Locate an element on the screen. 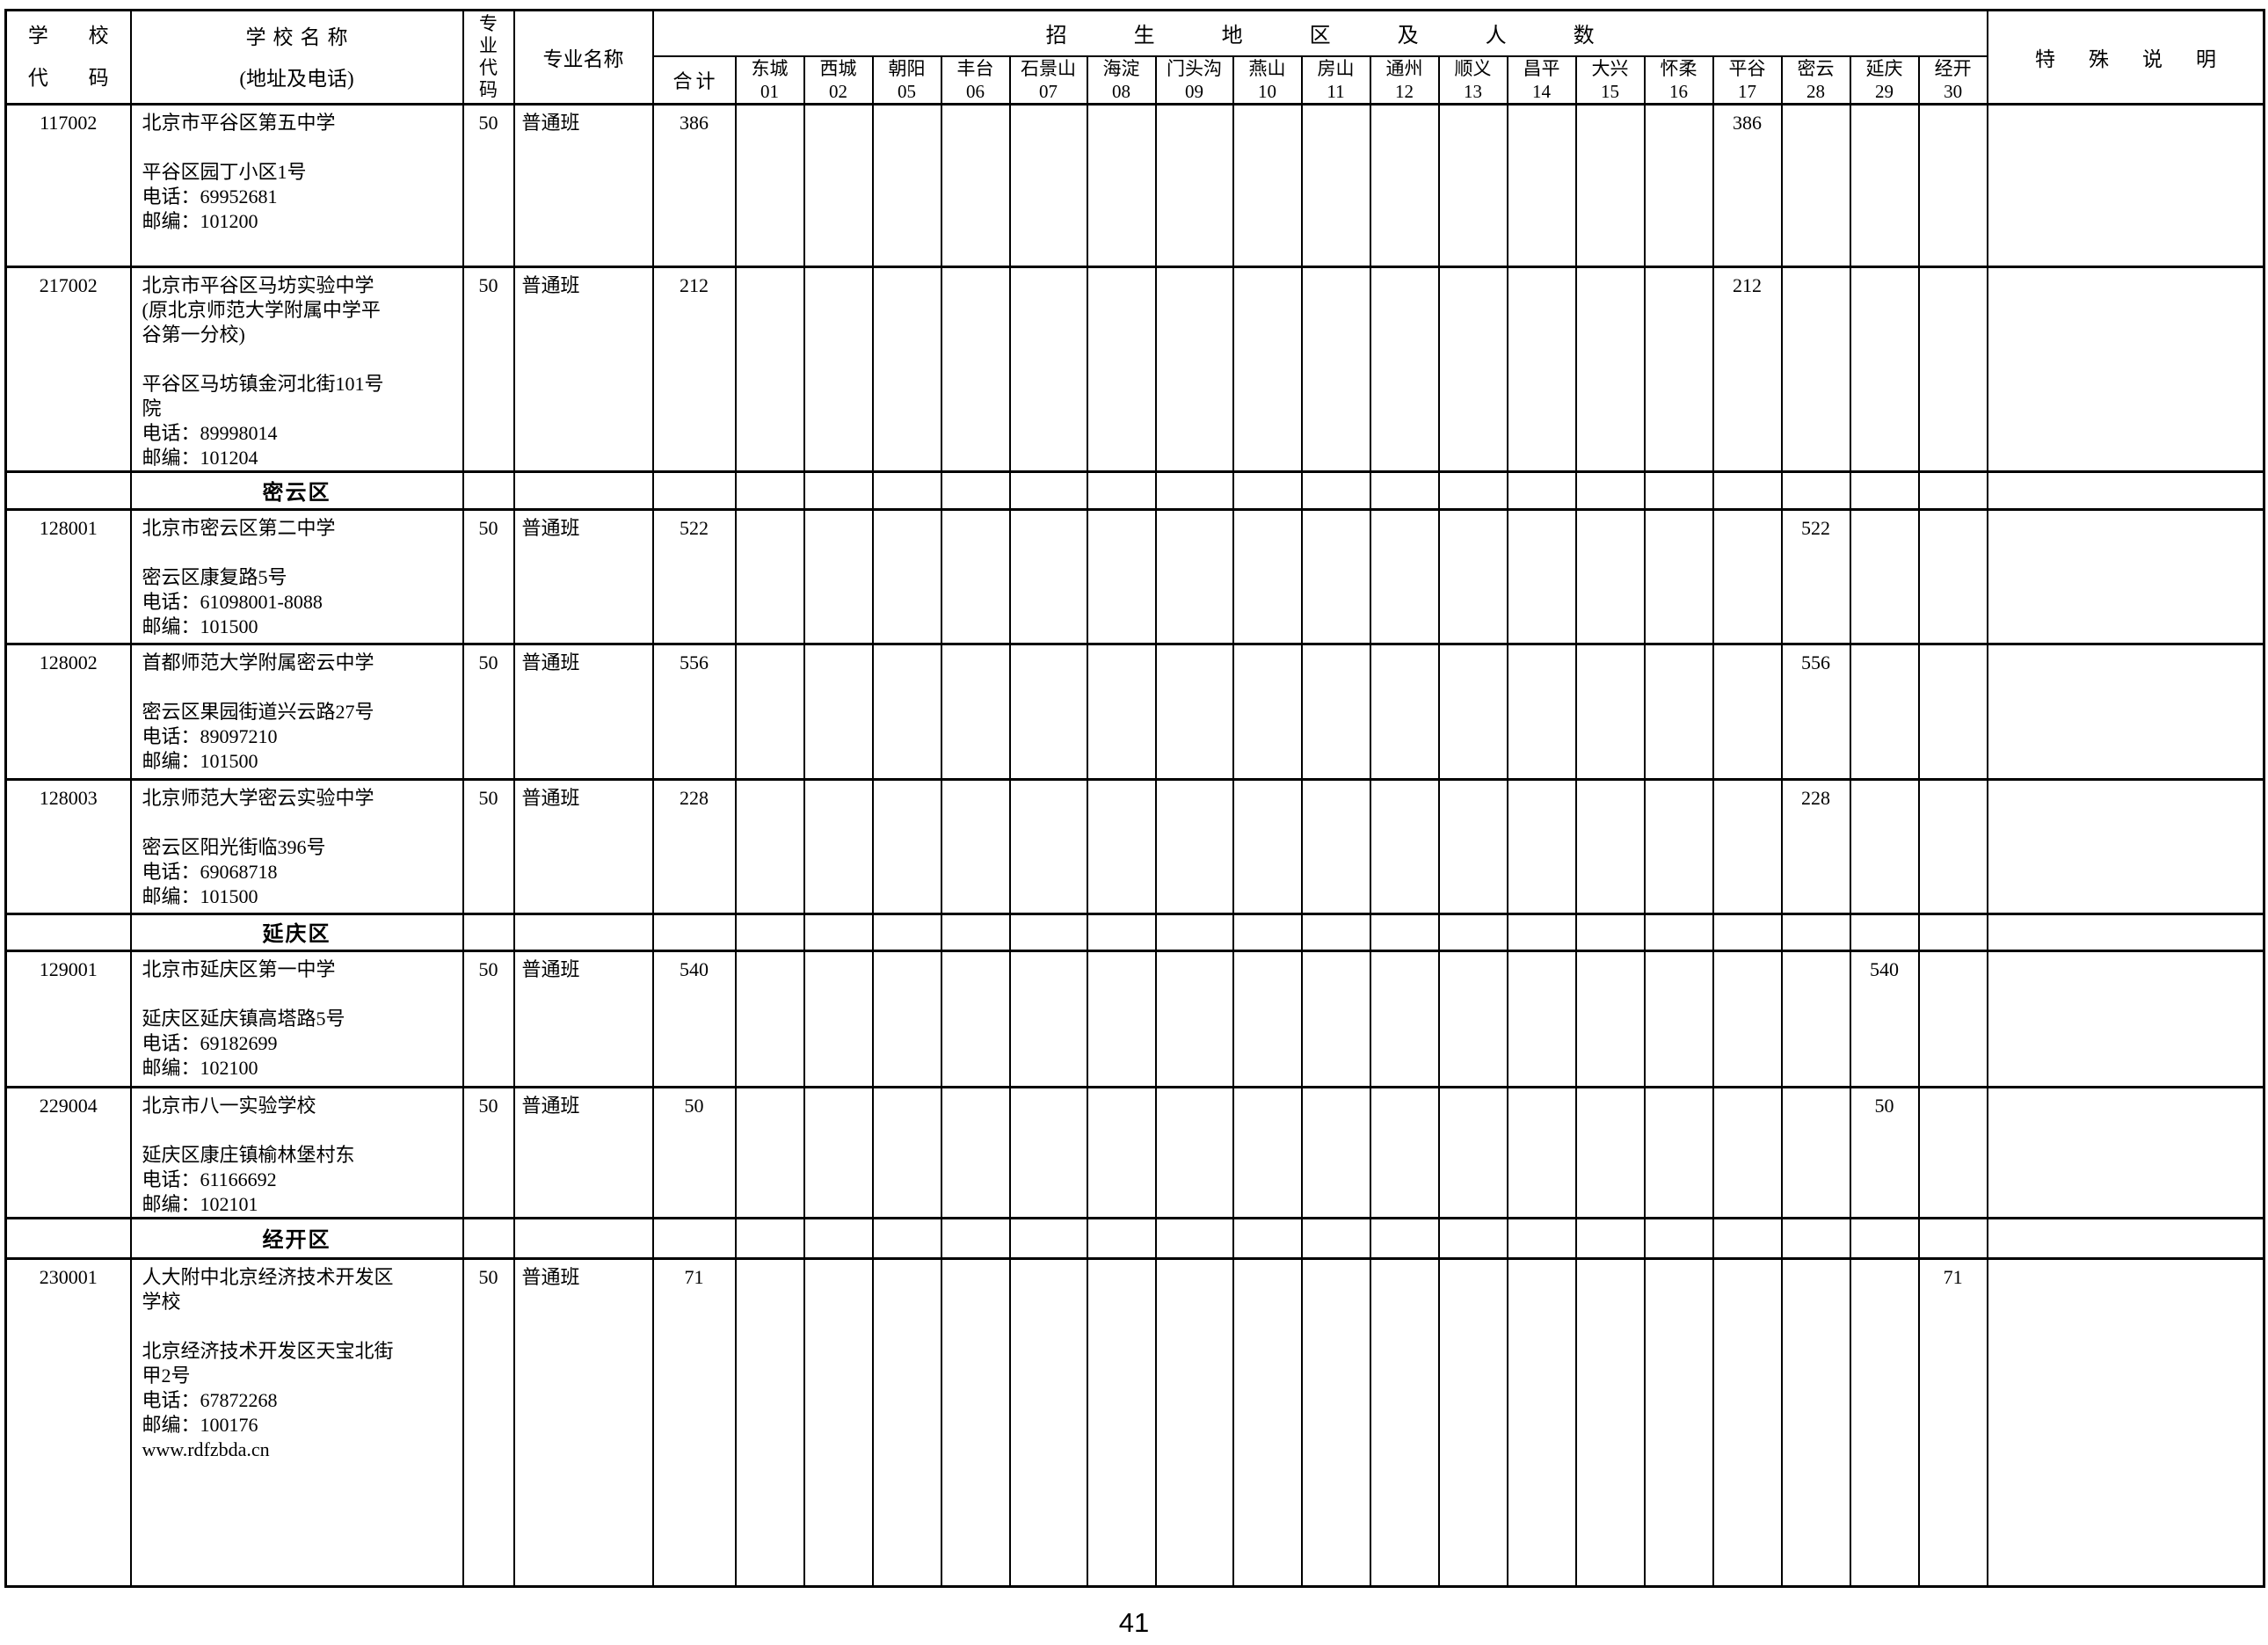 The width and height of the screenshot is (2268, 1645). total-enrollment-cell: 556 is located at coordinates (694, 711).